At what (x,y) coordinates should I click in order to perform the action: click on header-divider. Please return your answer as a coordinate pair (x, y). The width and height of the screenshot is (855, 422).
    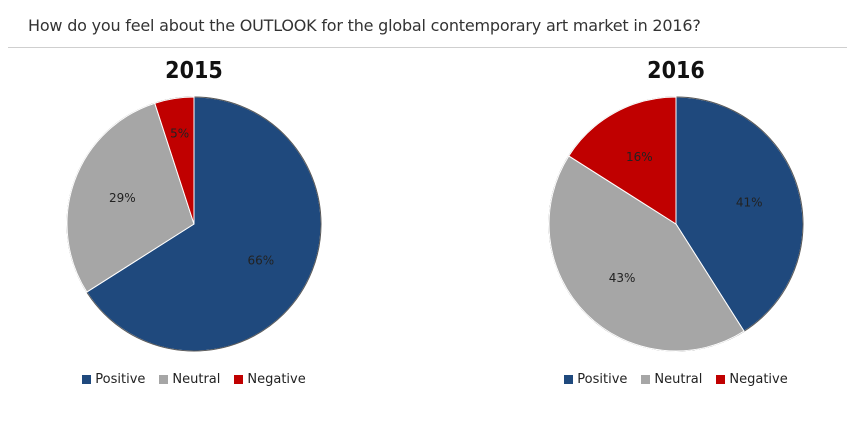
    Looking at the image, I should click on (427, 47).